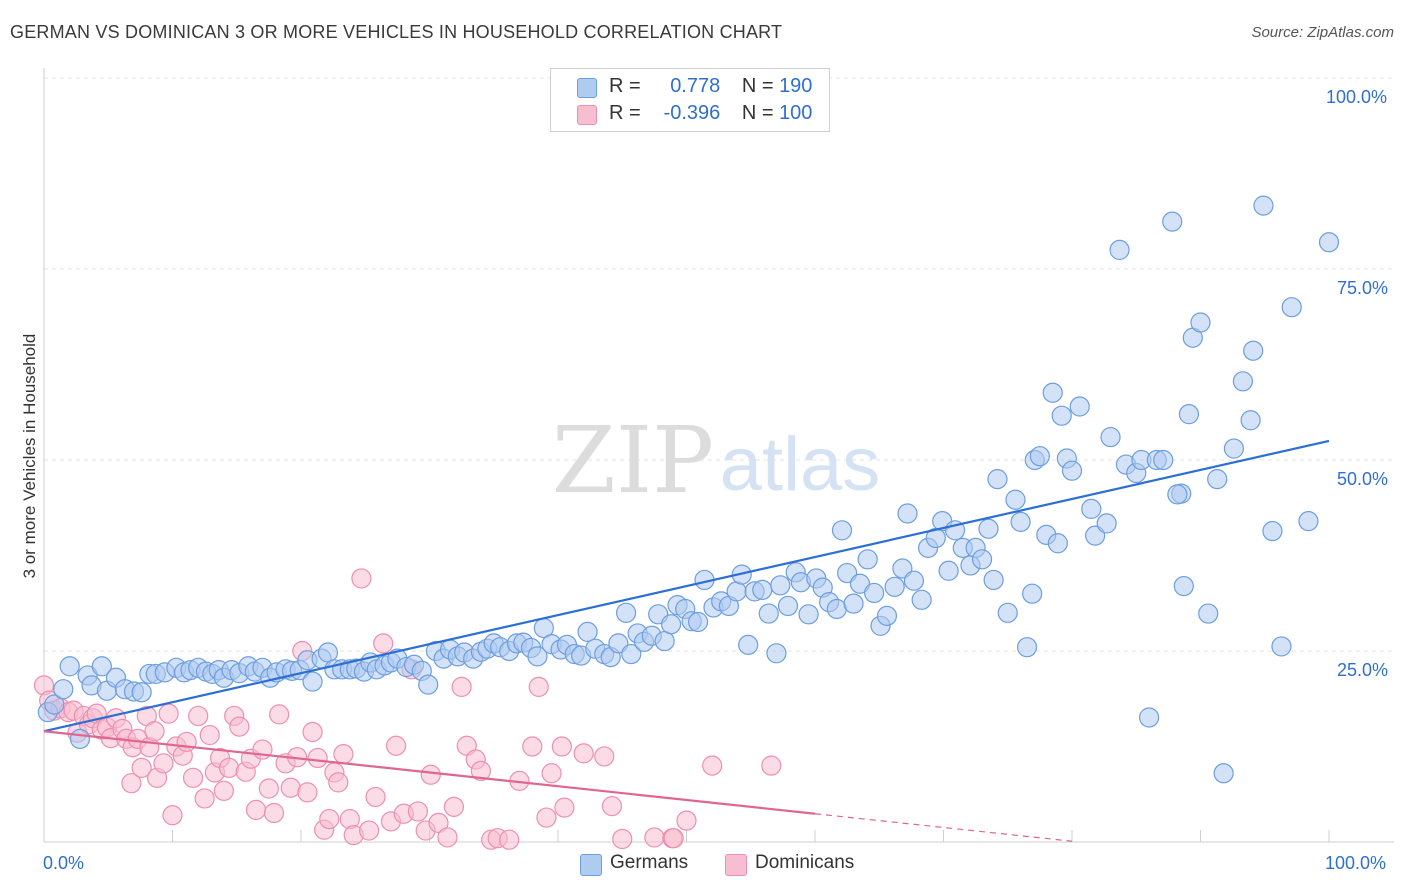  Describe the element at coordinates (1363, 288) in the screenshot. I see `y-tick-label: 75.0%` at that location.